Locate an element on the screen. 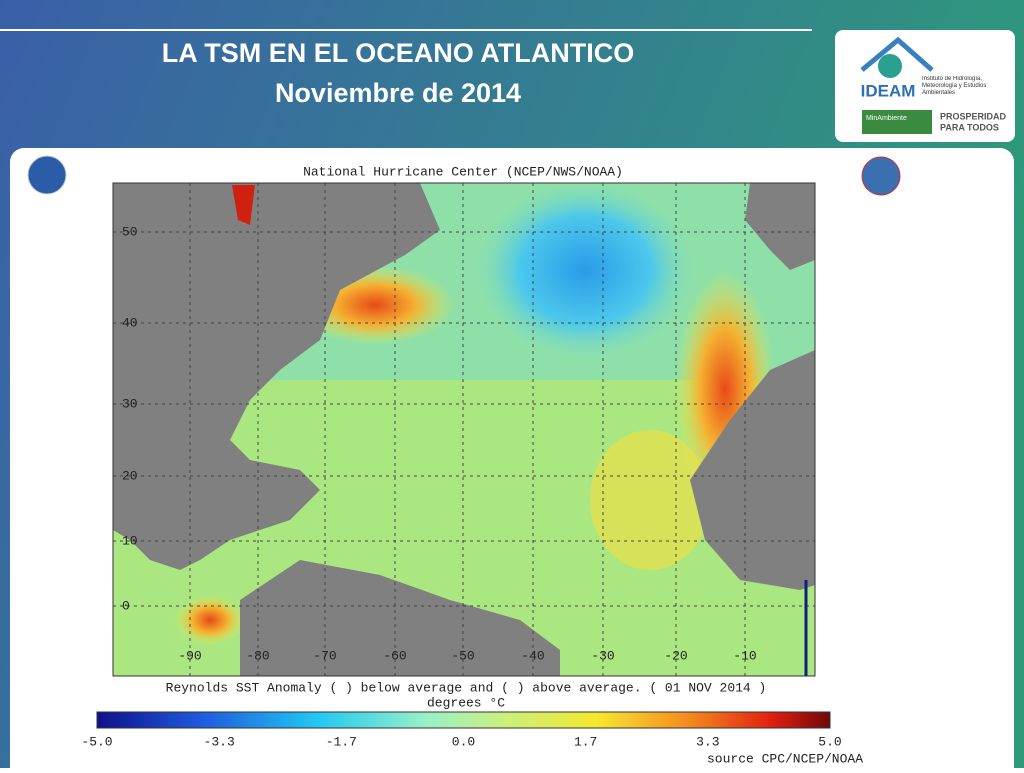 This screenshot has height=773, width=1024. lat-label: 10 is located at coordinates (130, 540).